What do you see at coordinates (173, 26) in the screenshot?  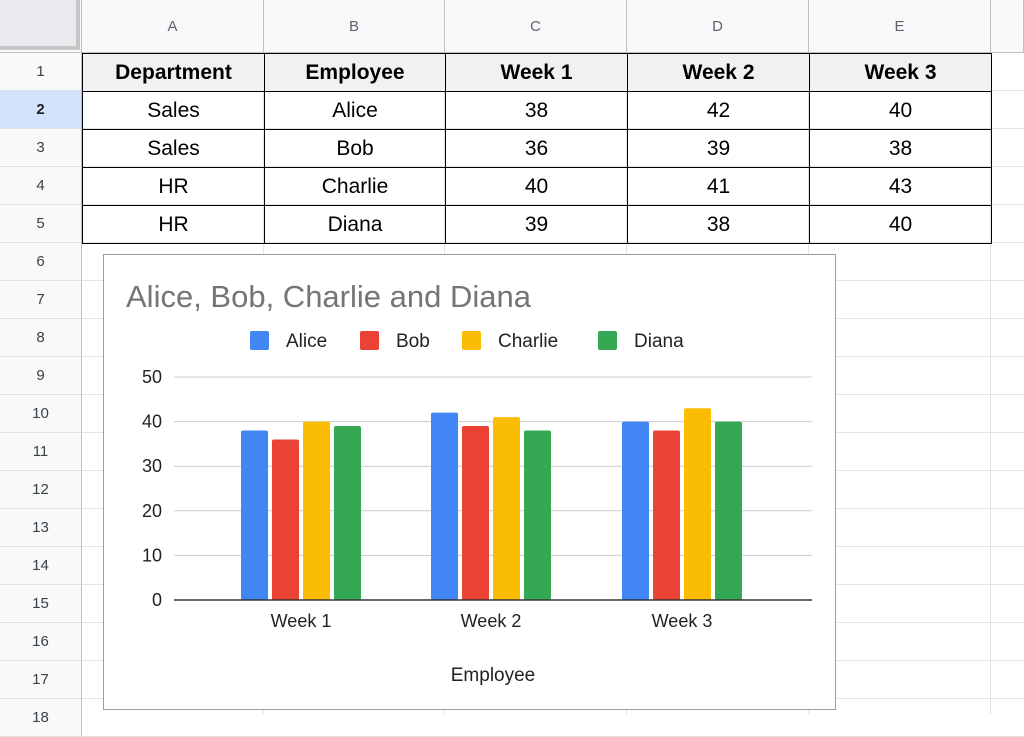 I see `column-header-a: A` at bounding box center [173, 26].